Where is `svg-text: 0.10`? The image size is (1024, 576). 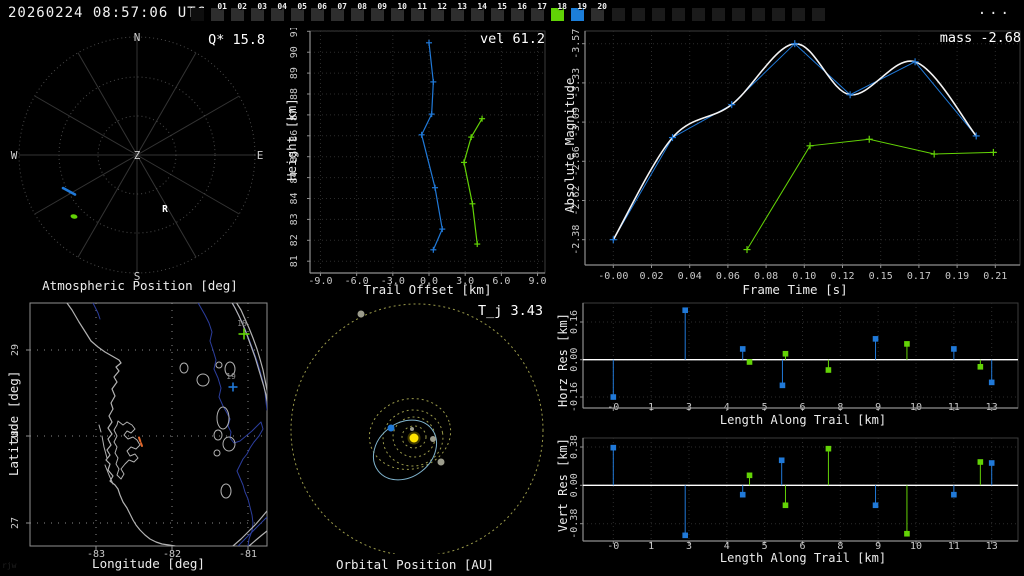
svg-text: 0.10 is located at coordinates (804, 276).